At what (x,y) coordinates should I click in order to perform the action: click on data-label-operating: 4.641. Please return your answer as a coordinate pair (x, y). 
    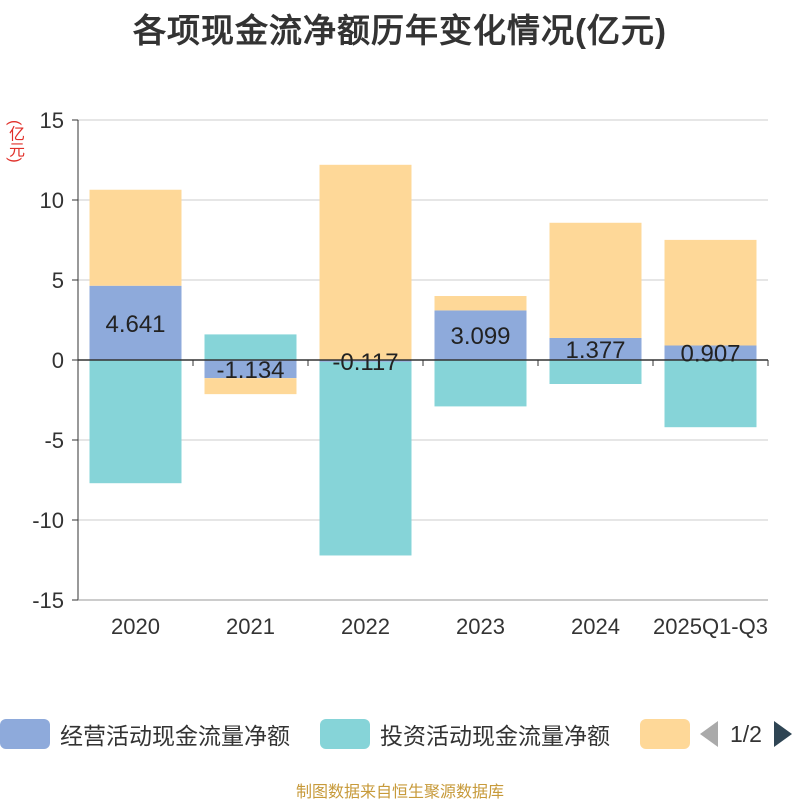
    Looking at the image, I should click on (135, 324).